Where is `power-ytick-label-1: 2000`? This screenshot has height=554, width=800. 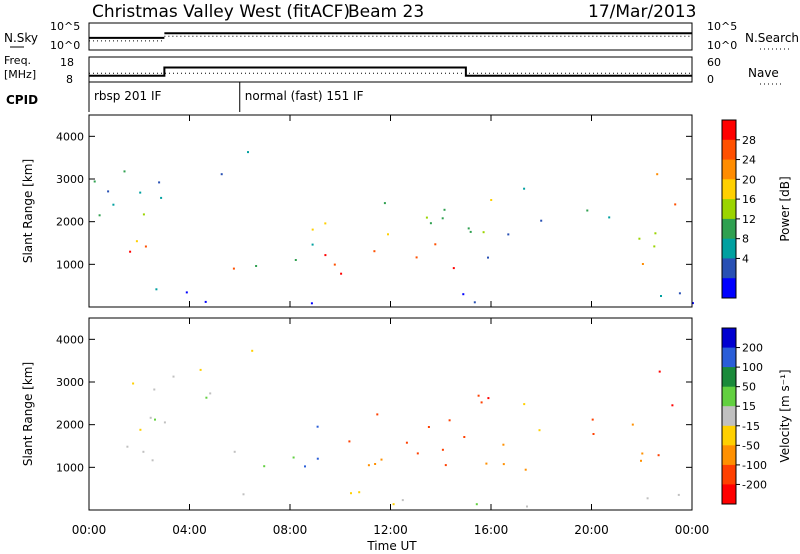
power-ytick-label-1: 2000 is located at coordinates (70, 222).